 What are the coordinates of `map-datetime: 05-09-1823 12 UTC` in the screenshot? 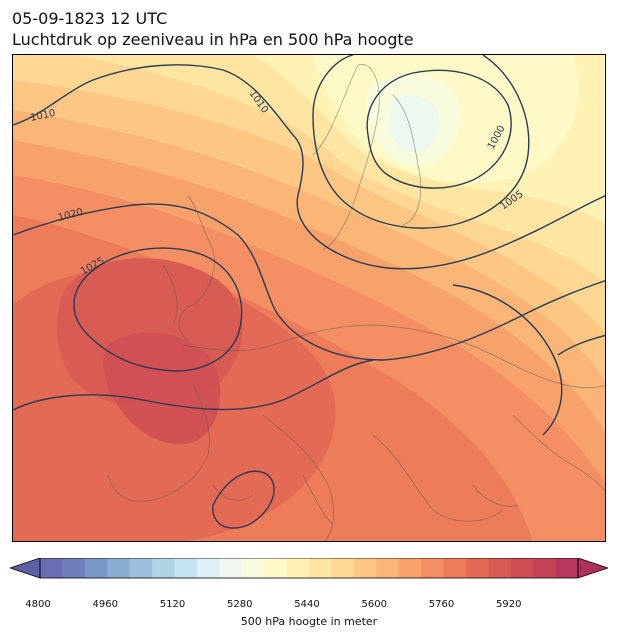 It's located at (90, 18).